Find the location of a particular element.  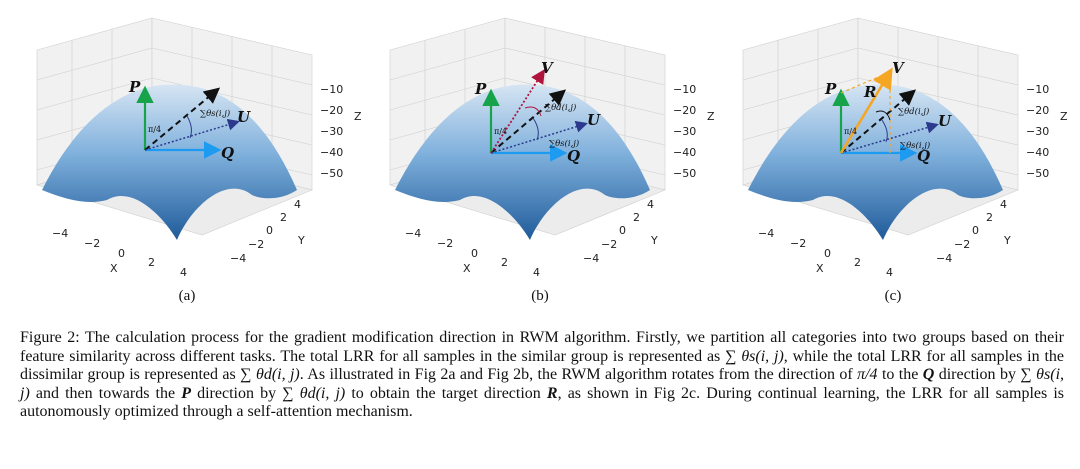

v-arrow is located at coordinates (517, 111).